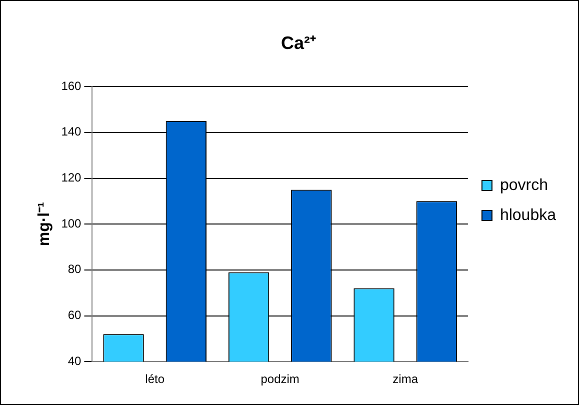 This screenshot has height=405, width=579. I want to click on y-tick-label: 80, so click(75, 269).